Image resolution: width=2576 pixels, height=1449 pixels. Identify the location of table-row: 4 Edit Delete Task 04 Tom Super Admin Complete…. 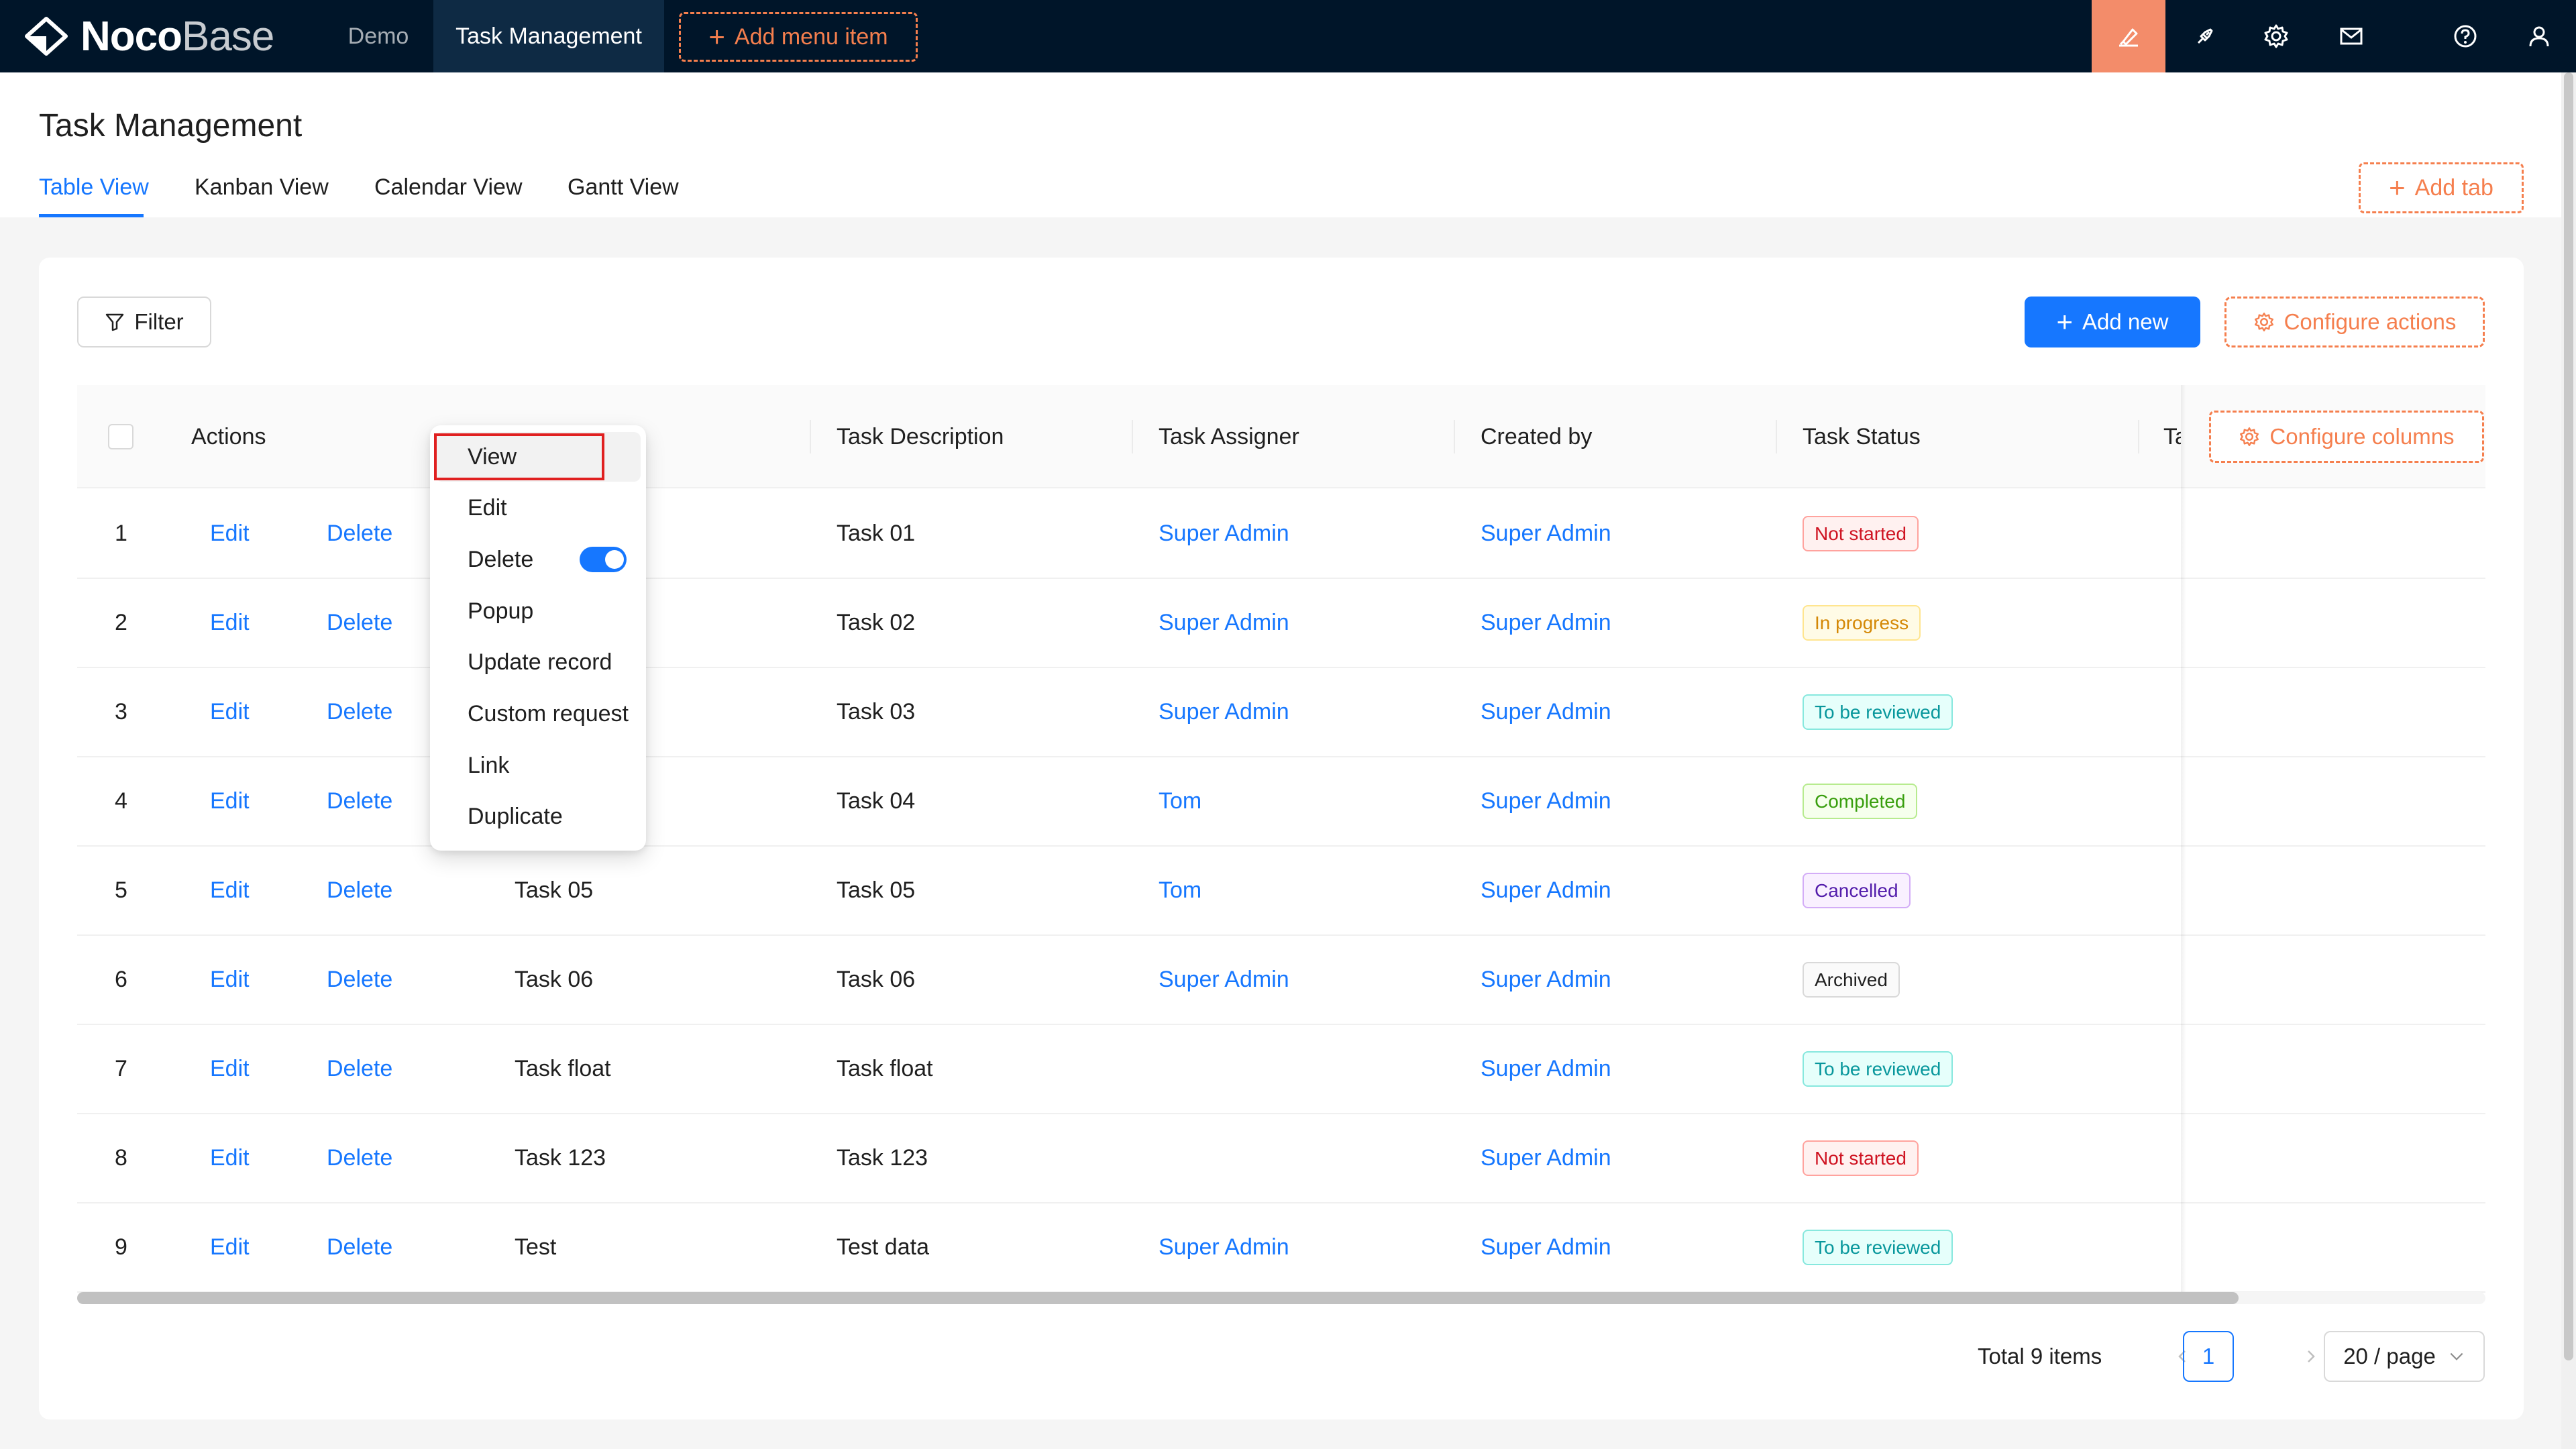
(1281, 802).